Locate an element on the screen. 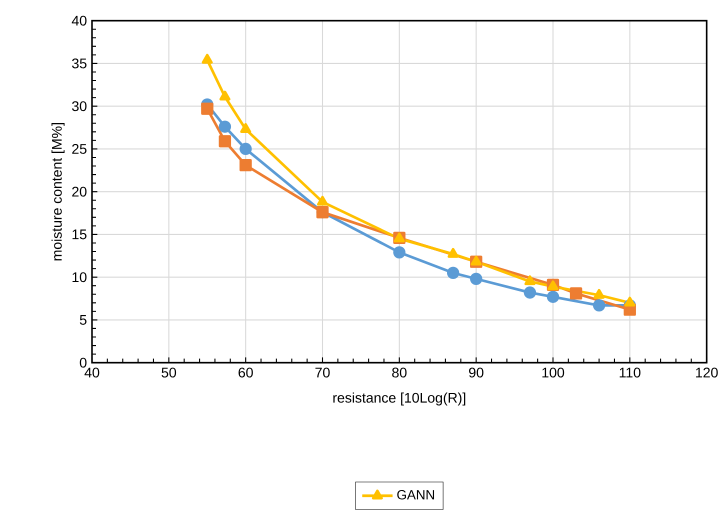 The width and height of the screenshot is (726, 512). legend-label: GANN is located at coordinates (415, 495).